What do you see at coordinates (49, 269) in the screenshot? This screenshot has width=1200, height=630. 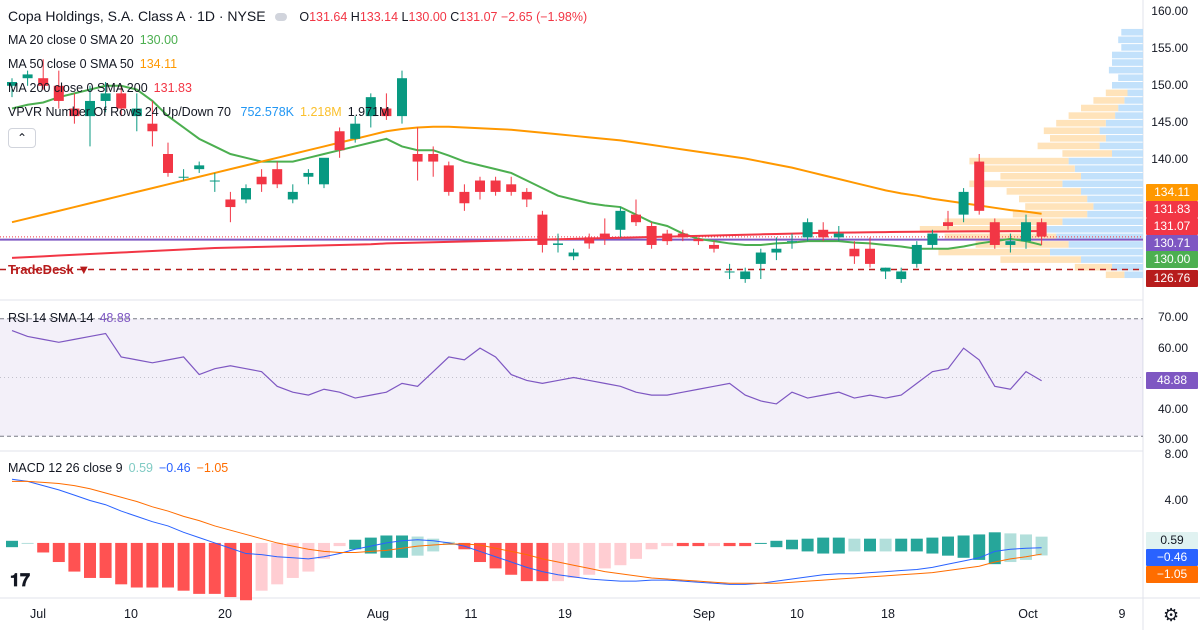 I see `tradedesk-label: TradeDesk ▼` at bounding box center [49, 269].